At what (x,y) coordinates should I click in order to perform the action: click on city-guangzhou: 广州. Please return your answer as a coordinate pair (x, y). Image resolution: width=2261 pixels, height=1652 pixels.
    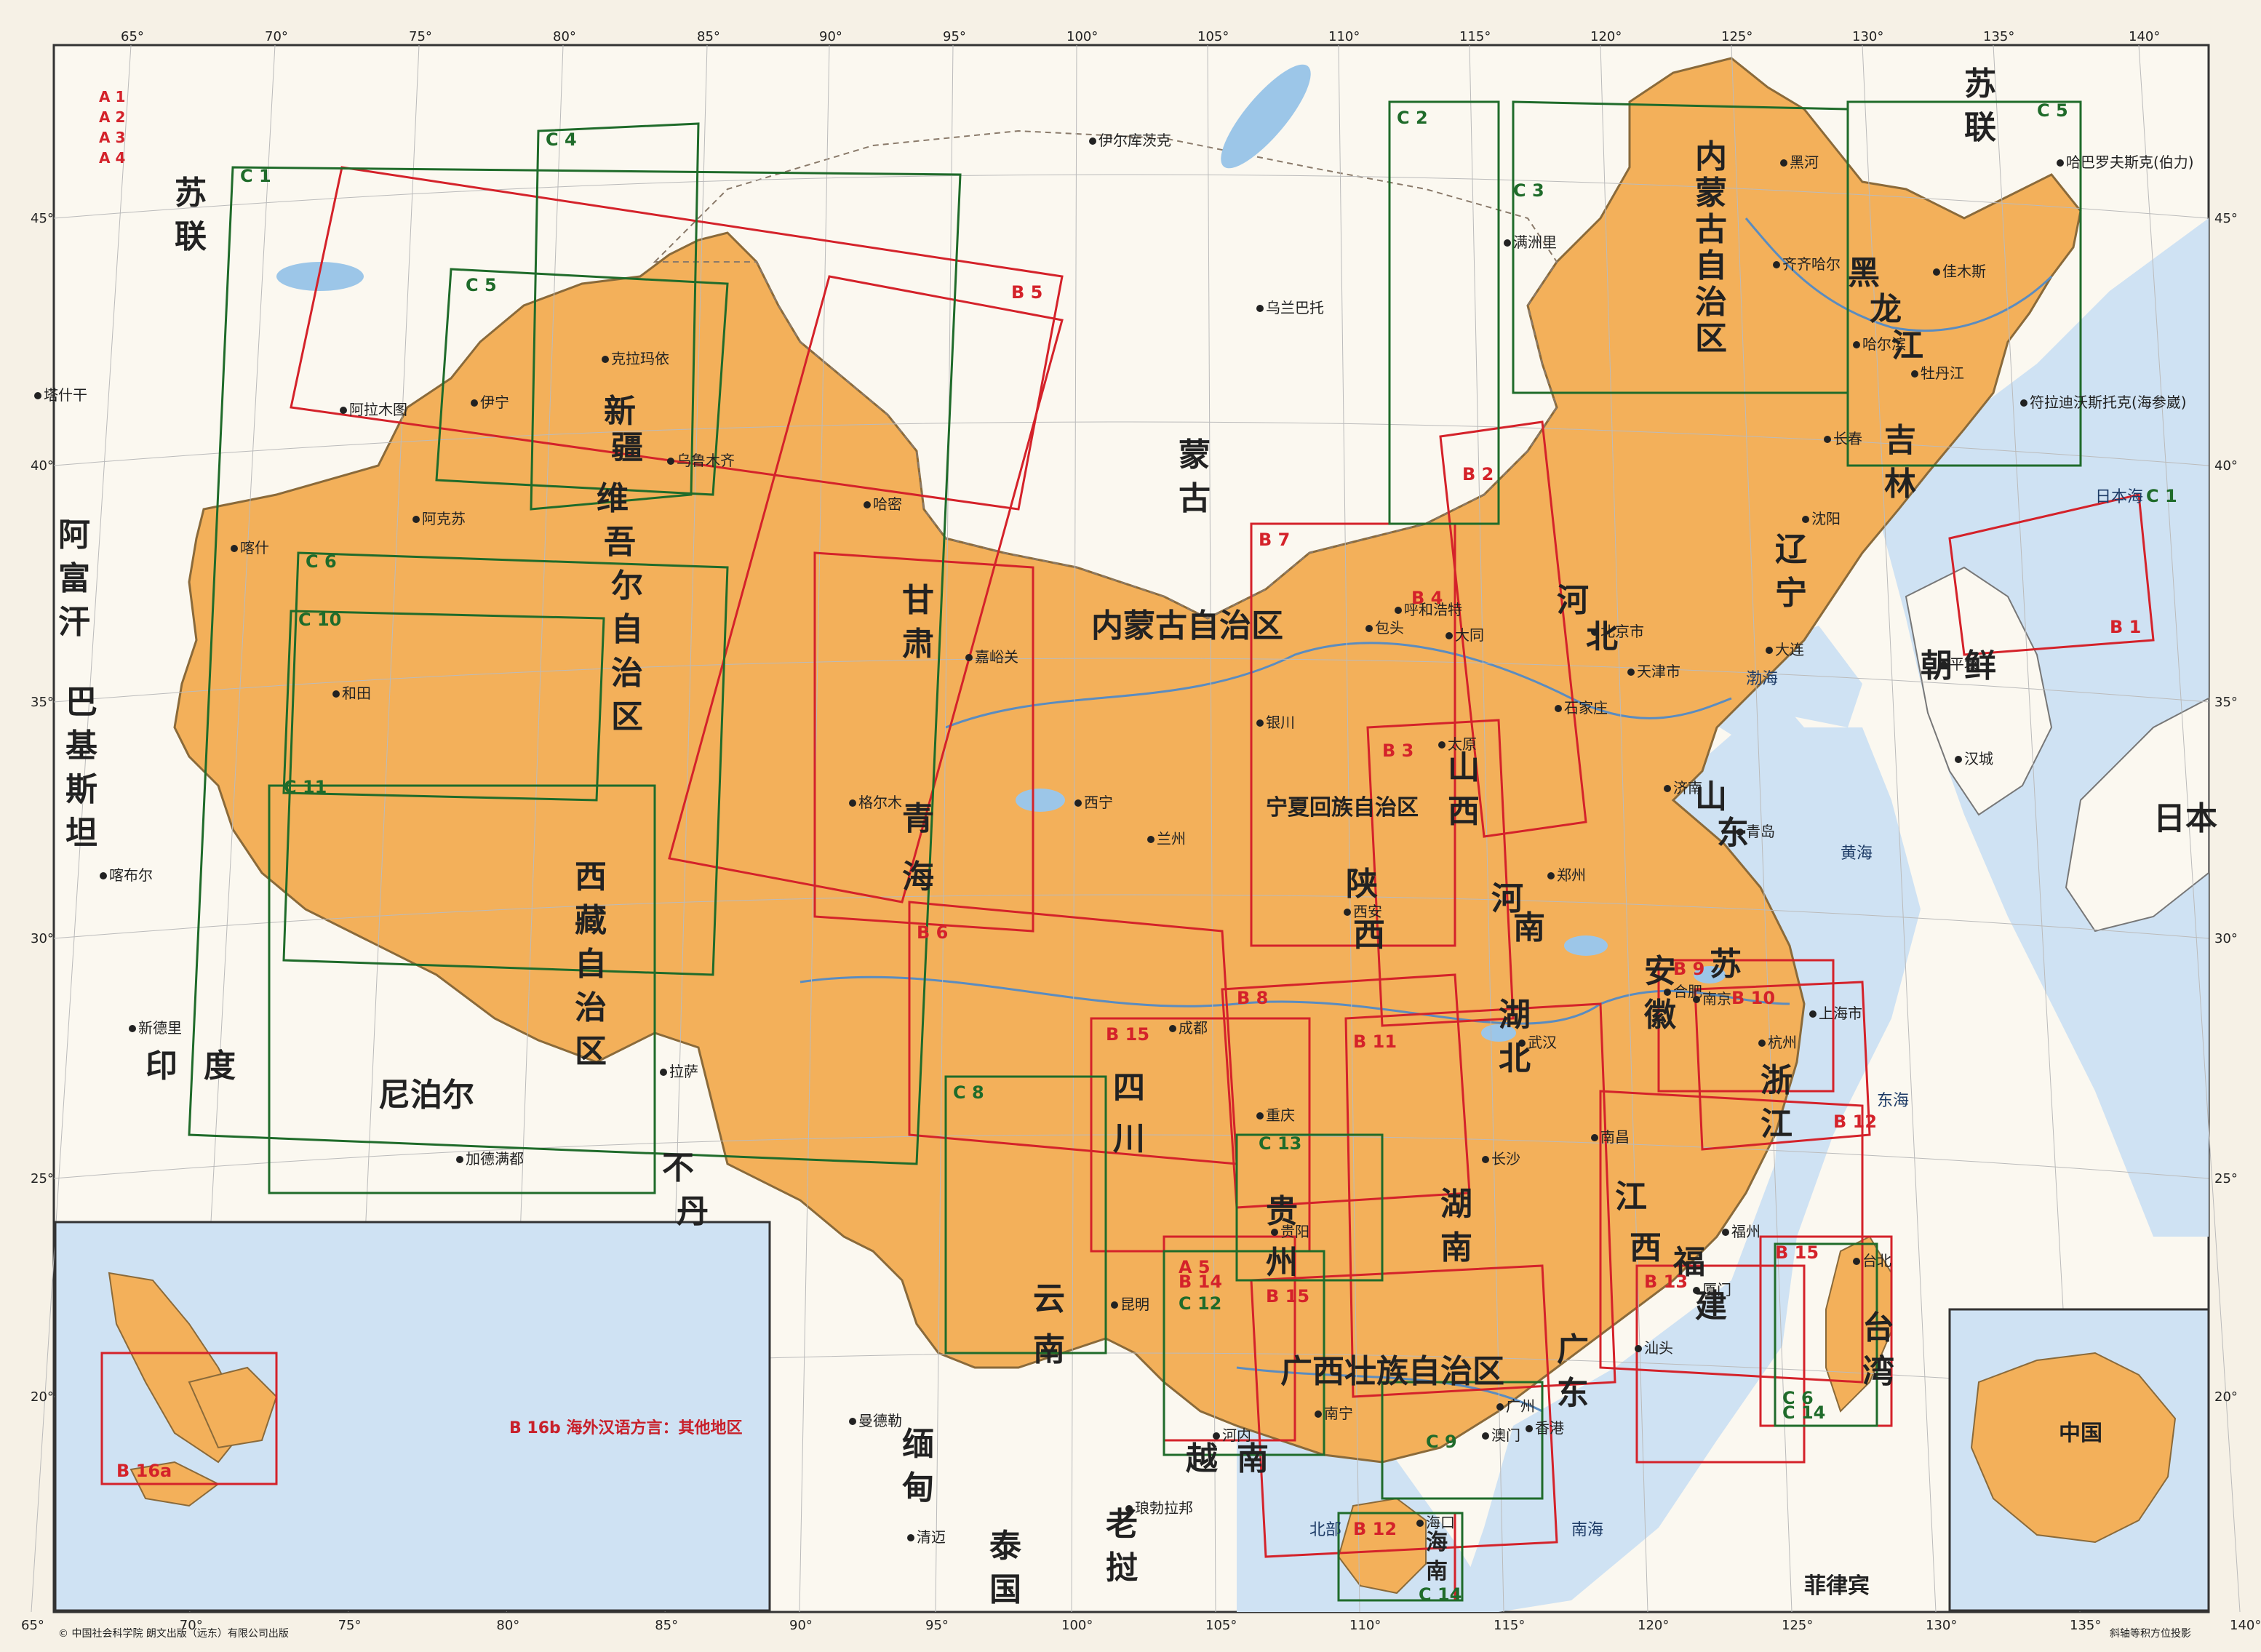
    Looking at the image, I should click on (1520, 1406).